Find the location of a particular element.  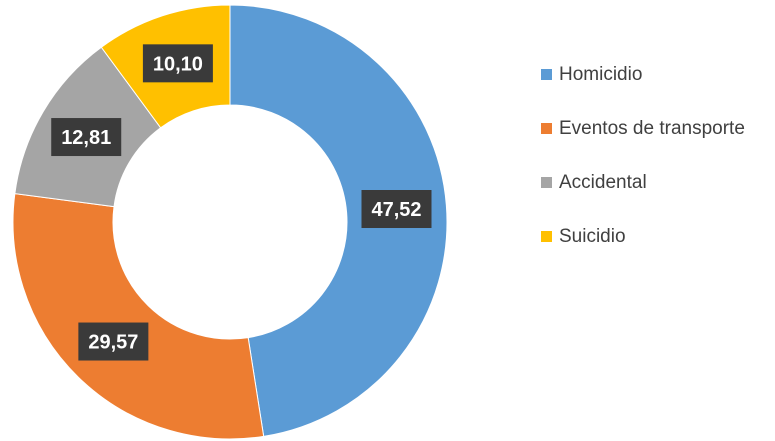

data-label-accidental: 12,81 is located at coordinates (86, 137).